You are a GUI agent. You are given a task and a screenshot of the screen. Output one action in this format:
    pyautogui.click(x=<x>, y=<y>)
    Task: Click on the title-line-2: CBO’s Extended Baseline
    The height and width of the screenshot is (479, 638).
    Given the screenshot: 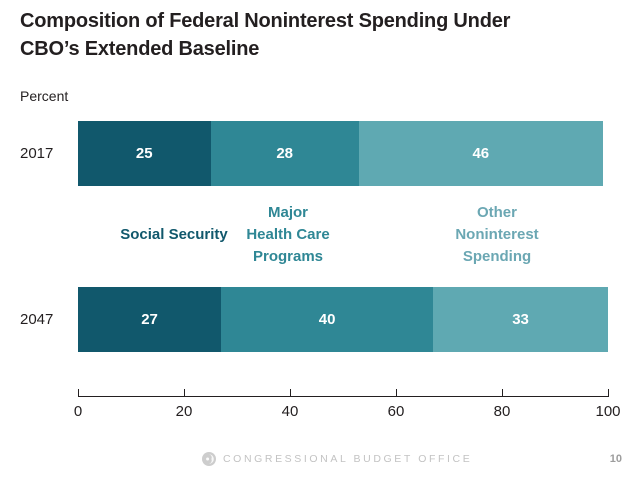 What is the action you would take?
    pyautogui.click(x=140, y=49)
    